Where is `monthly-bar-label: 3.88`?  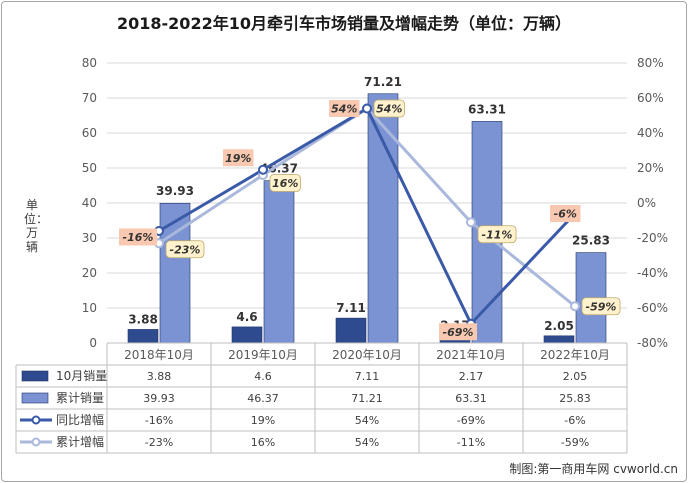 monthly-bar-label: 3.88 is located at coordinates (143, 319).